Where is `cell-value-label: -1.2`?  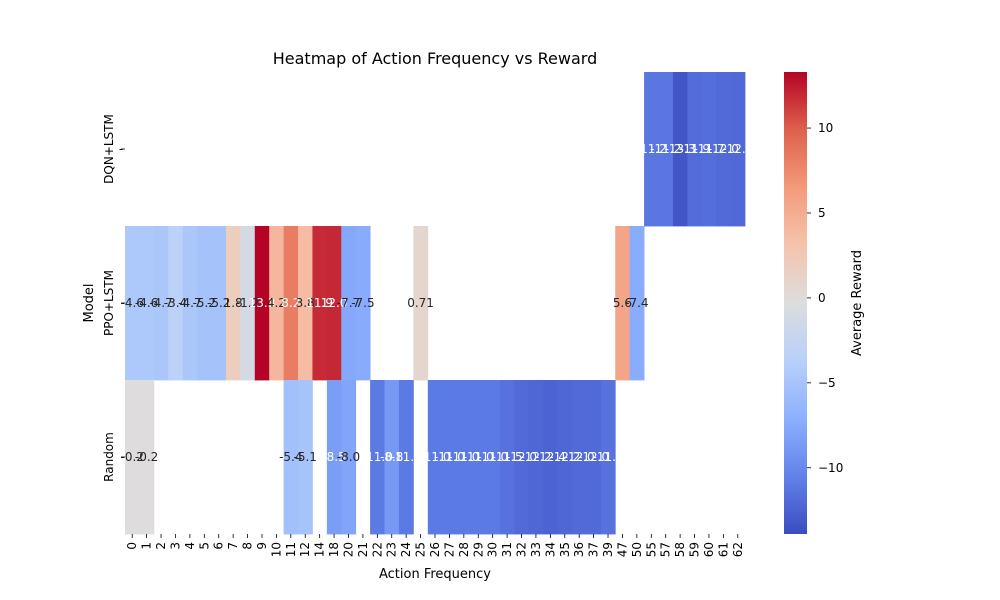 cell-value-label: -1.2 is located at coordinates (247, 303).